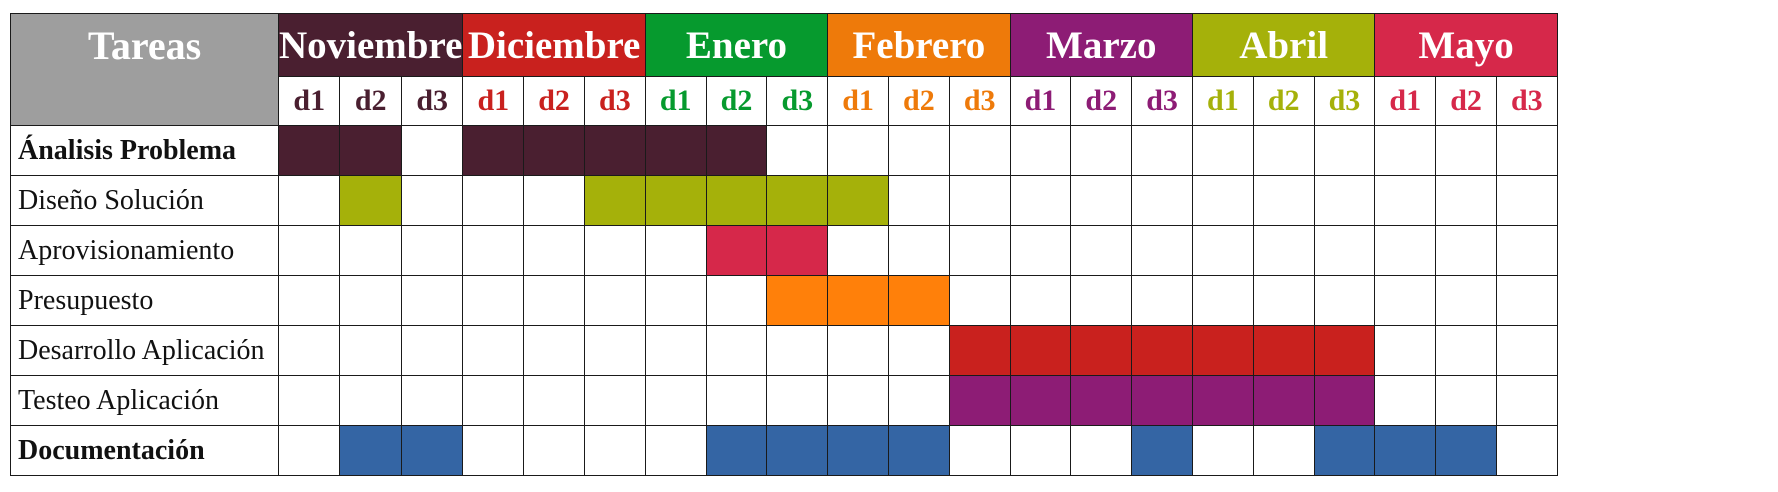 The width and height of the screenshot is (1778, 492). Describe the element at coordinates (370, 45) in the screenshot. I see `month-header: Noviembre` at that location.